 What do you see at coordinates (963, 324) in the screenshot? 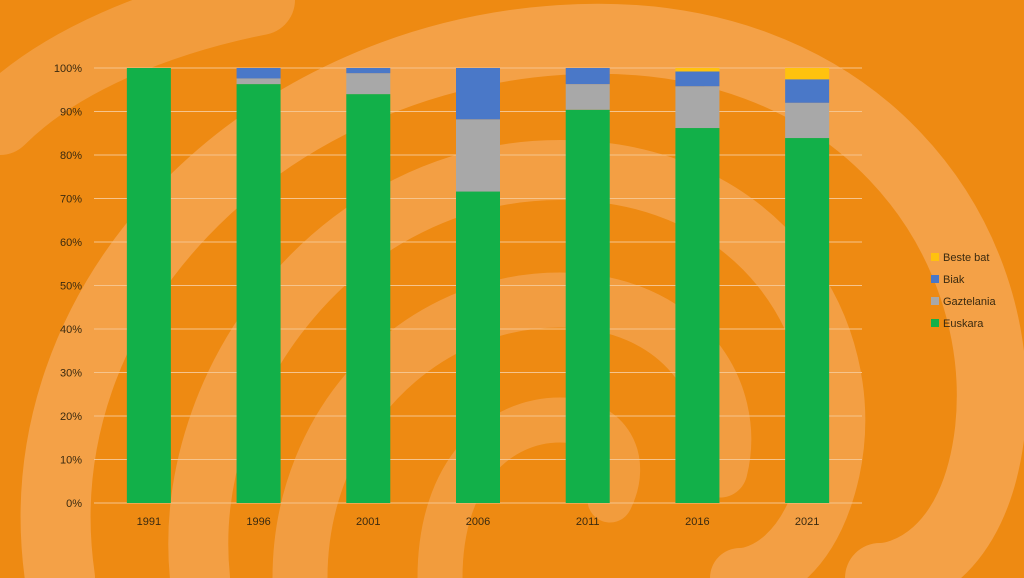
I see `legend-label: Euskara` at bounding box center [963, 324].